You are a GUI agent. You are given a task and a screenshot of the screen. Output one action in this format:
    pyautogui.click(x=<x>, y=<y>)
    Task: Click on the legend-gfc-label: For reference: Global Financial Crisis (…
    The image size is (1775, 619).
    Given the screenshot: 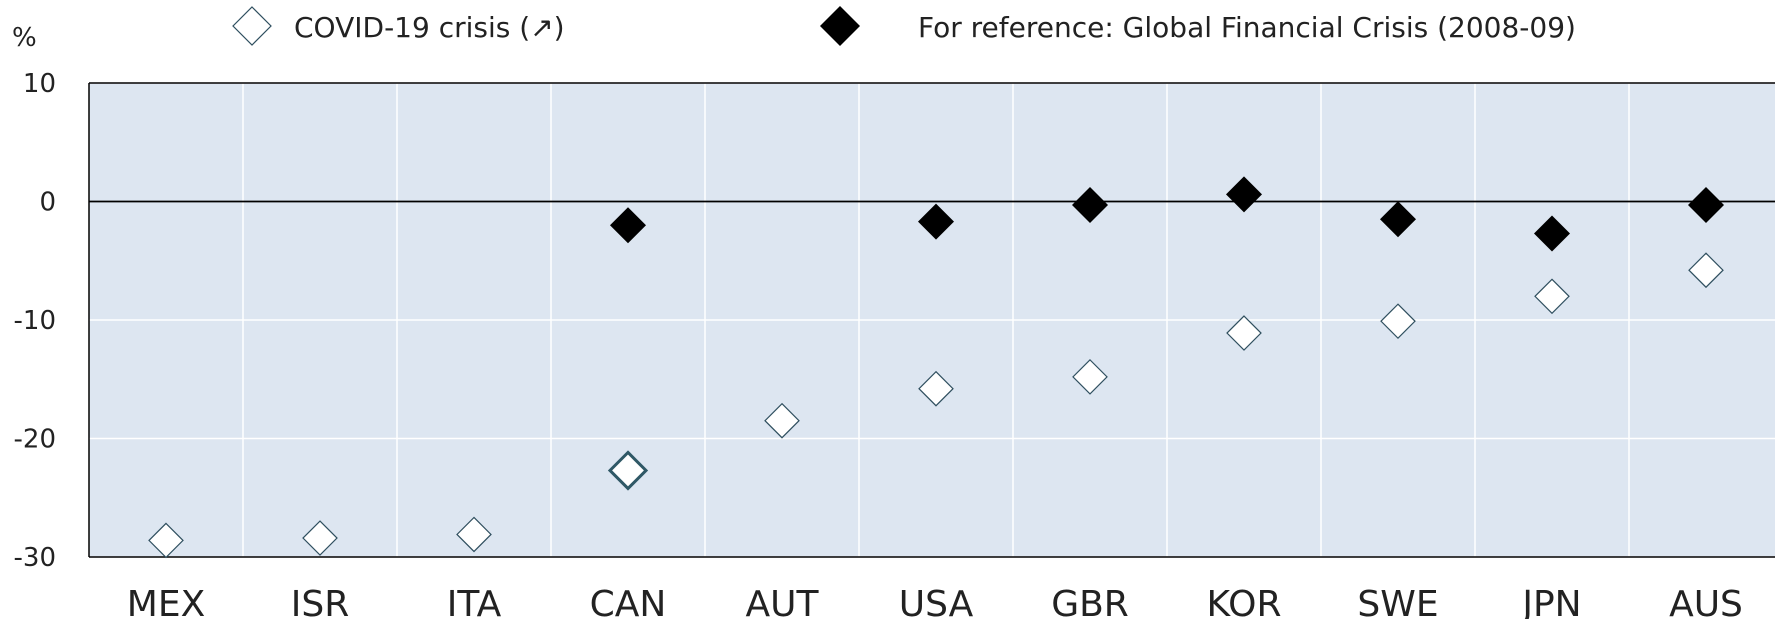 What is the action you would take?
    pyautogui.click(x=1247, y=27)
    